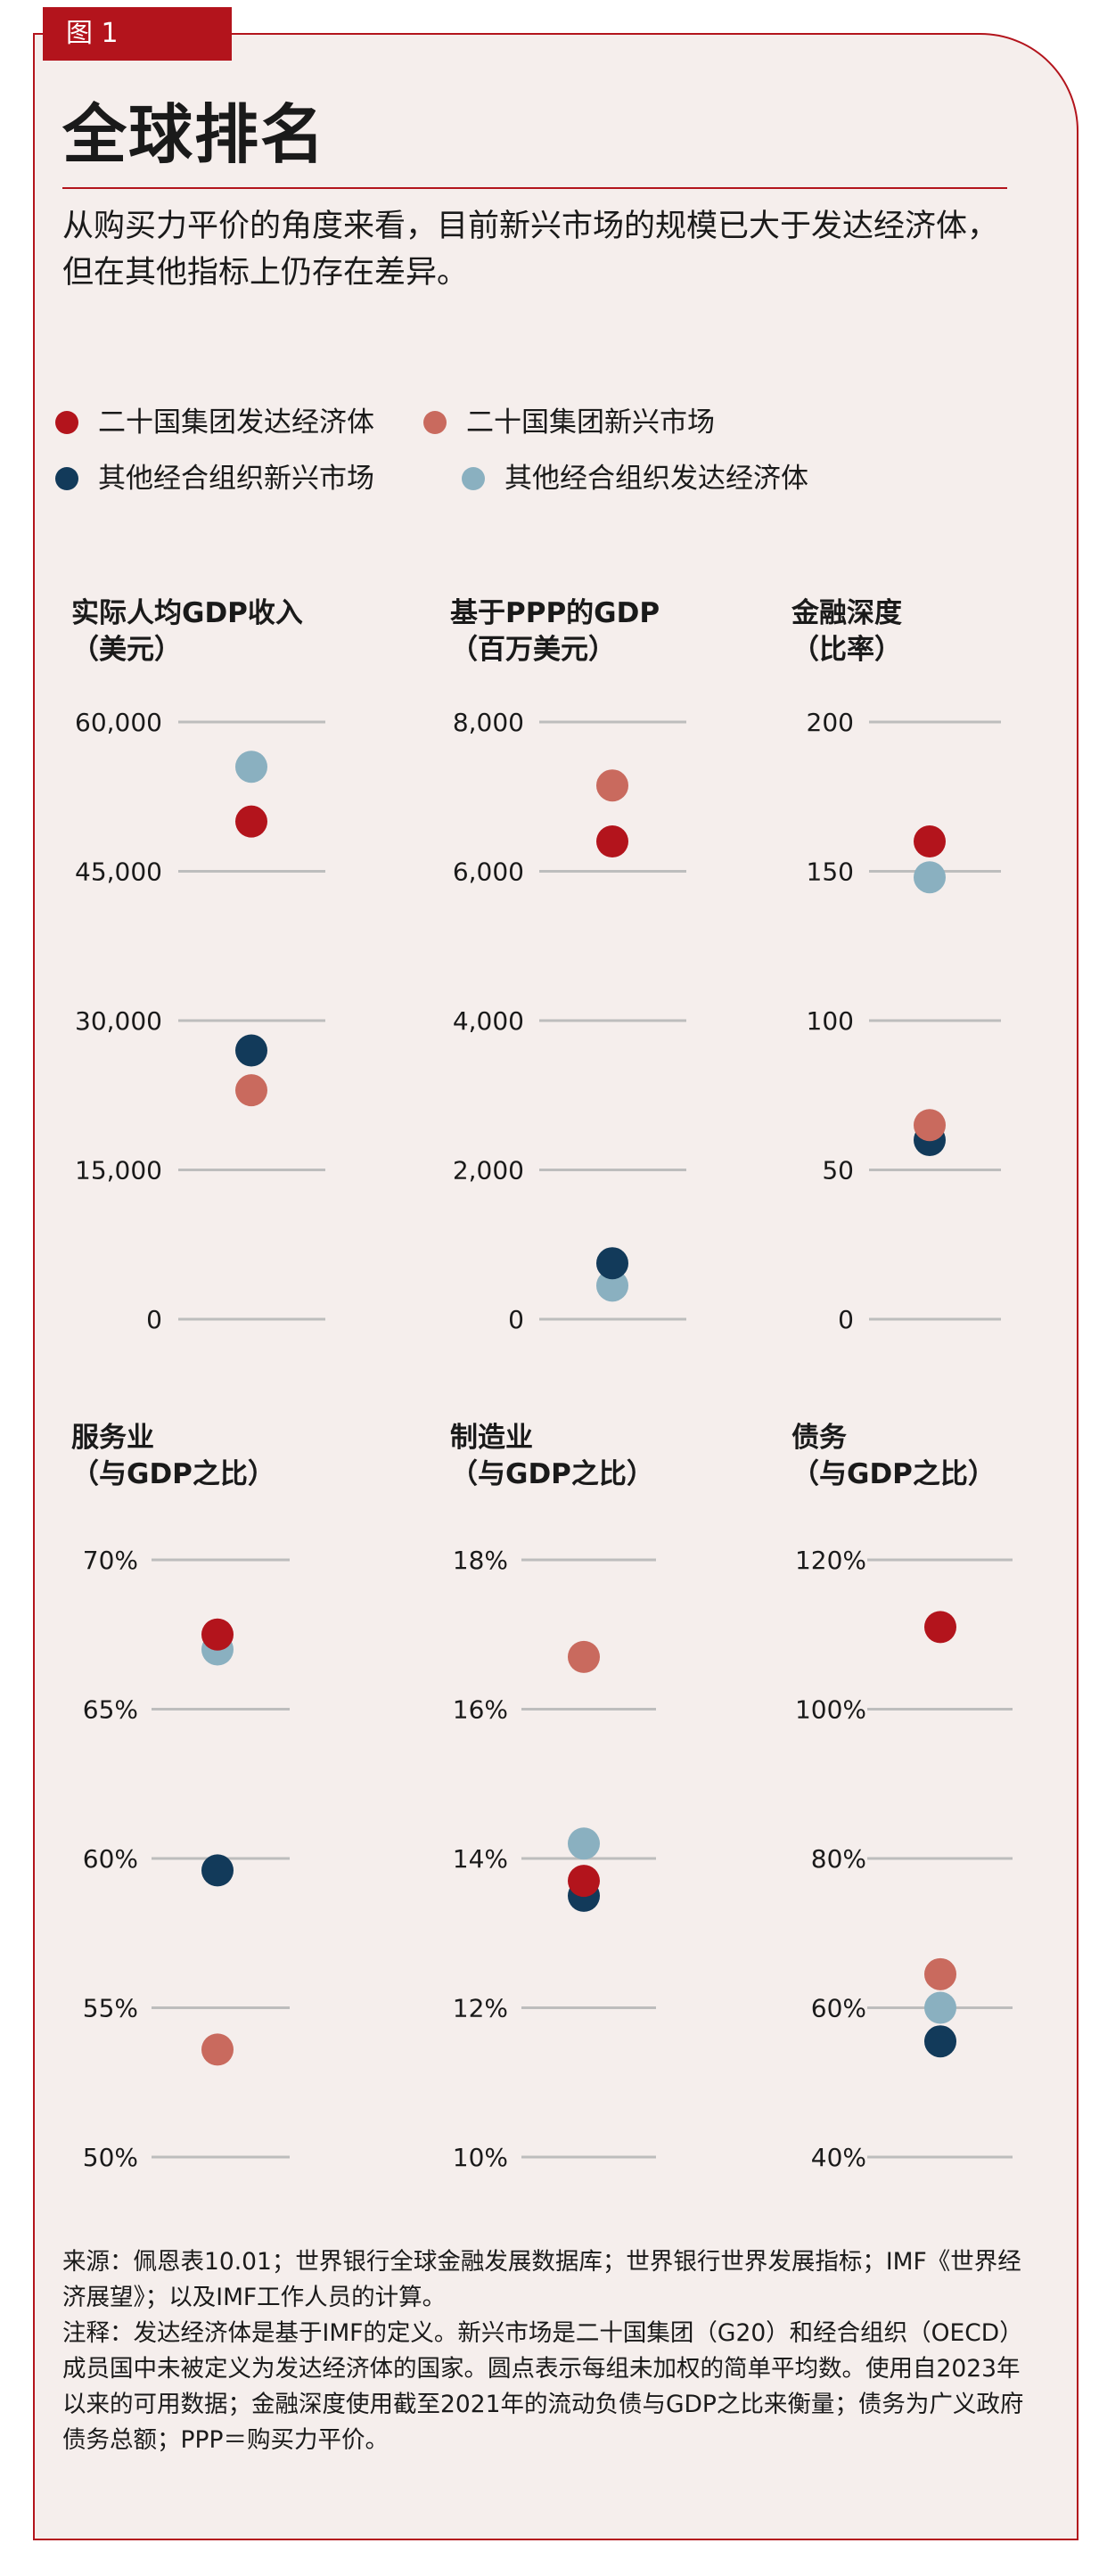  What do you see at coordinates (830, 1710) in the screenshot?
I see `tick-label: 100%` at bounding box center [830, 1710].